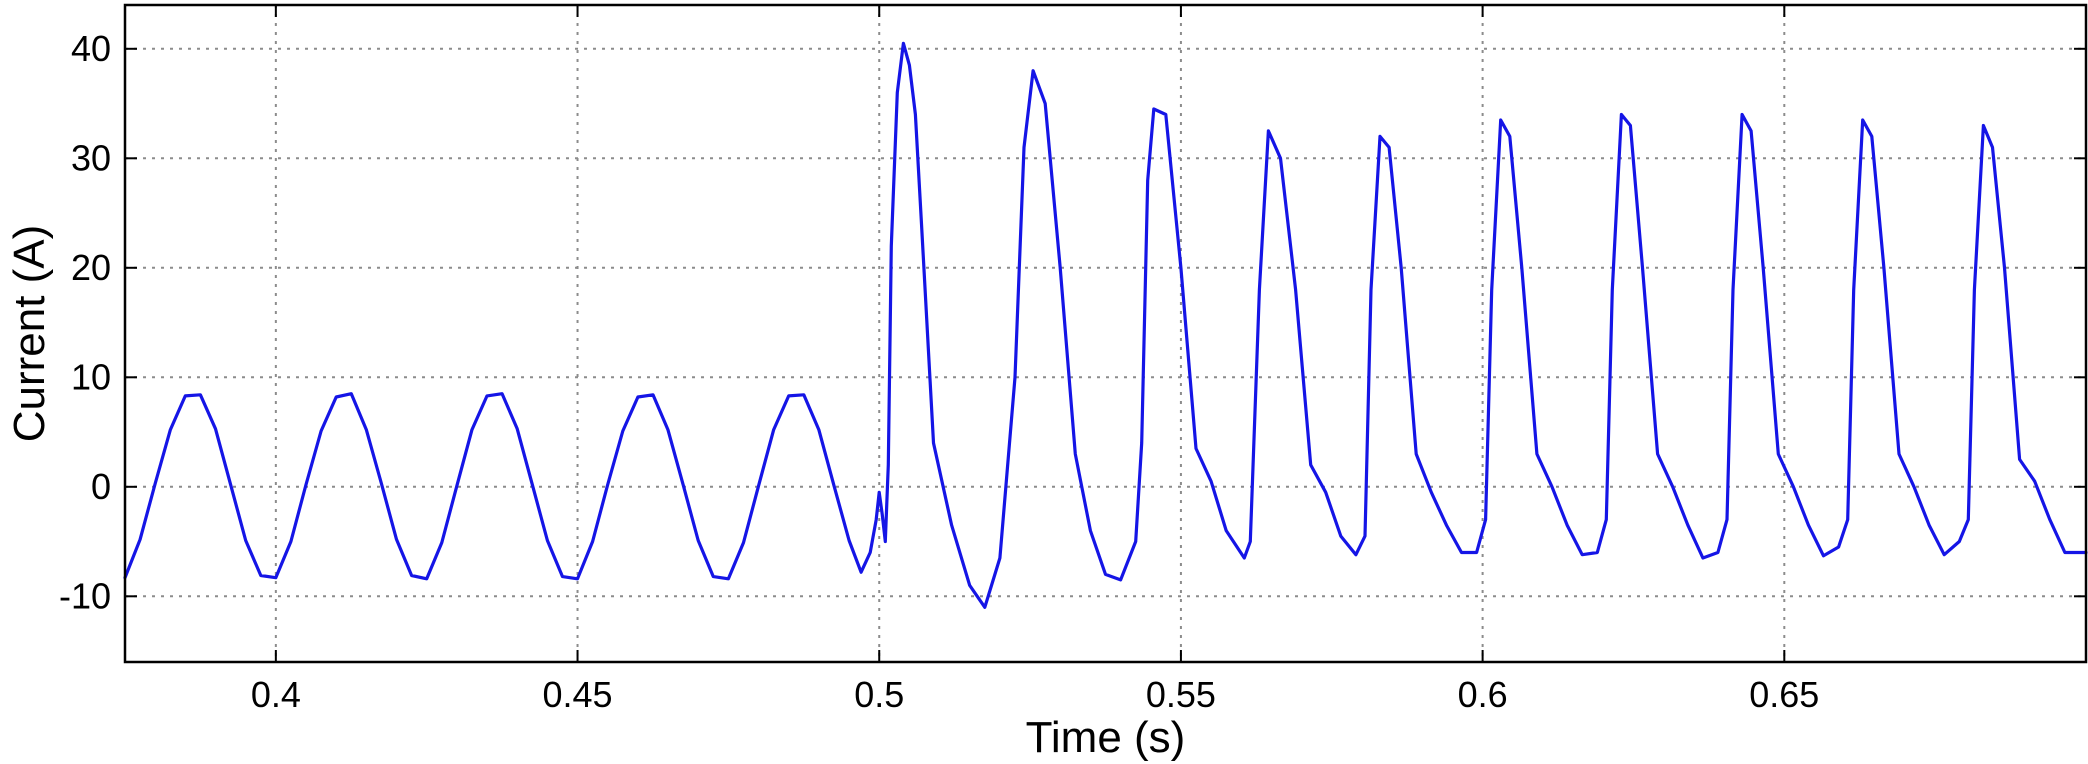 The image size is (2088, 764). Describe the element at coordinates (577, 694) in the screenshot. I see `x-tick-label: 0.45` at that location.